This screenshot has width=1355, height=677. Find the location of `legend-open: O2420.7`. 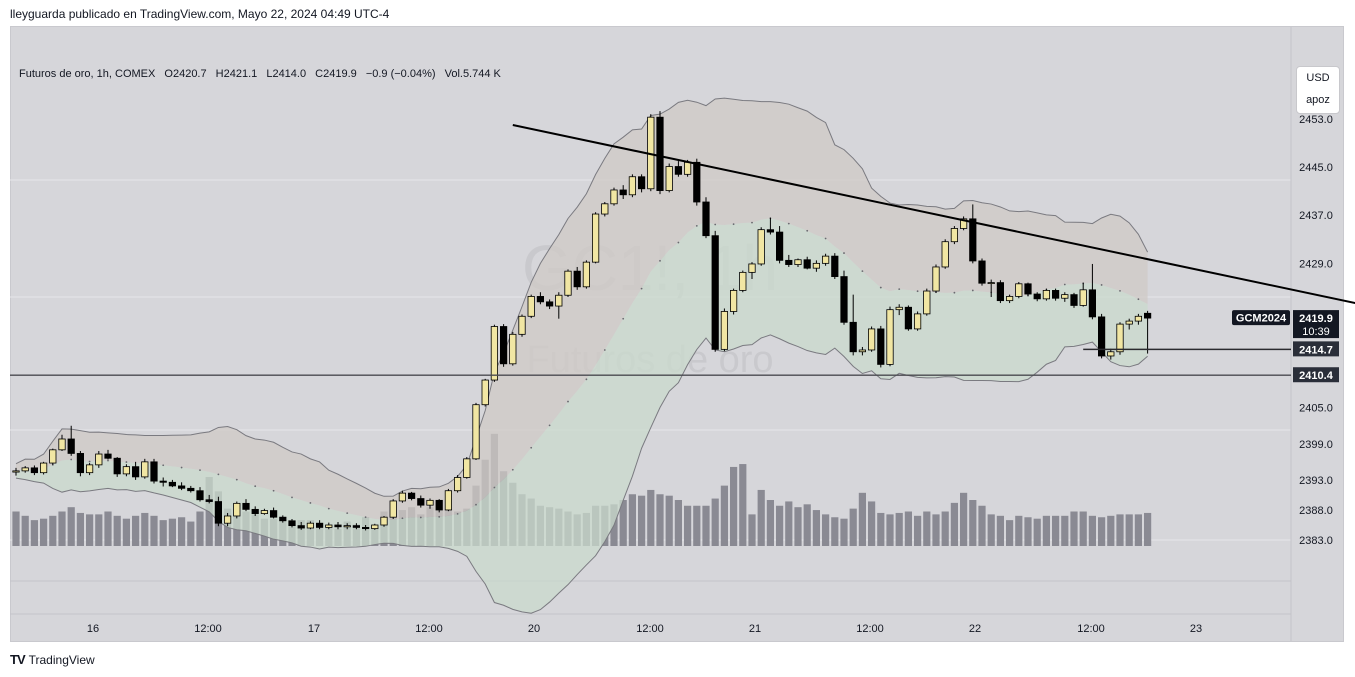

legend-open: O2420.7 is located at coordinates (185, 74).